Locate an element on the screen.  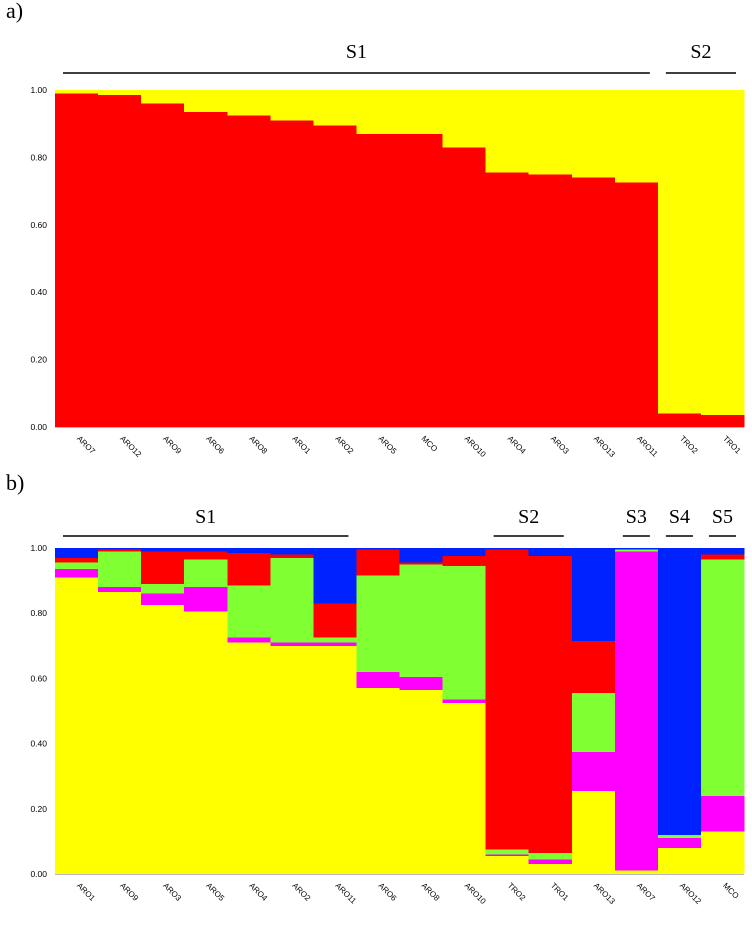
x-tick-label: ARO13 is located at coordinates (604, 446).